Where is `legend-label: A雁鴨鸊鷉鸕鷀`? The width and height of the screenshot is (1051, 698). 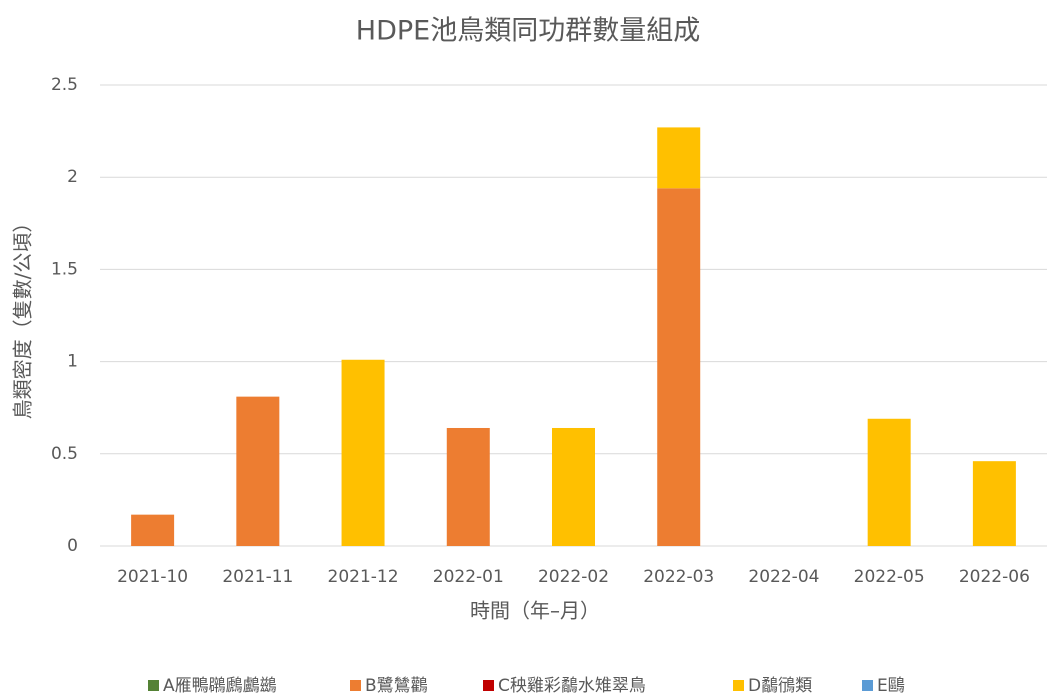
legend-label: A雁鴨鸊鷉鸕鷀 is located at coordinates (220, 686).